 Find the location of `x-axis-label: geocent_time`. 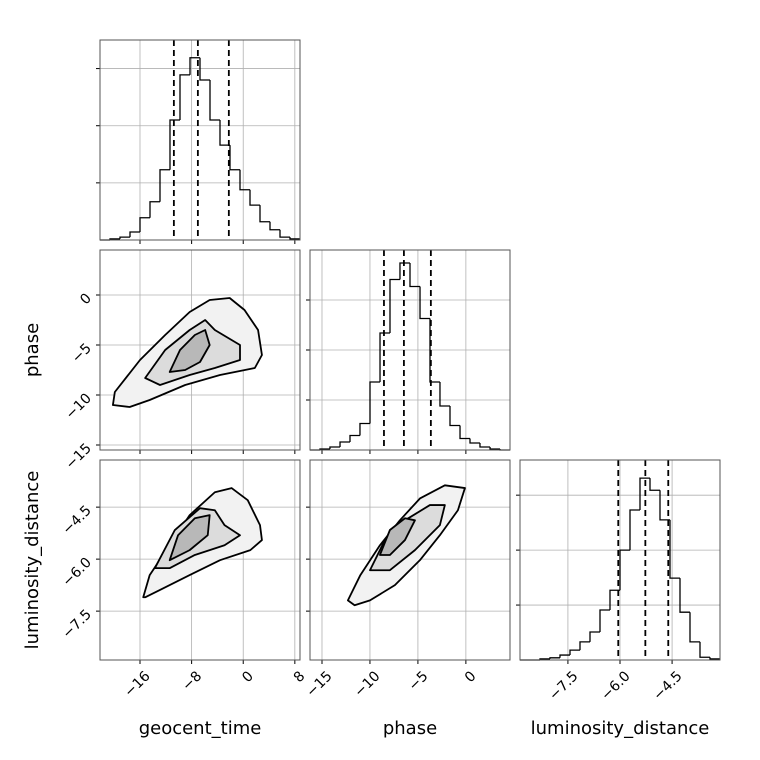

x-axis-label: geocent_time is located at coordinates (200, 728).